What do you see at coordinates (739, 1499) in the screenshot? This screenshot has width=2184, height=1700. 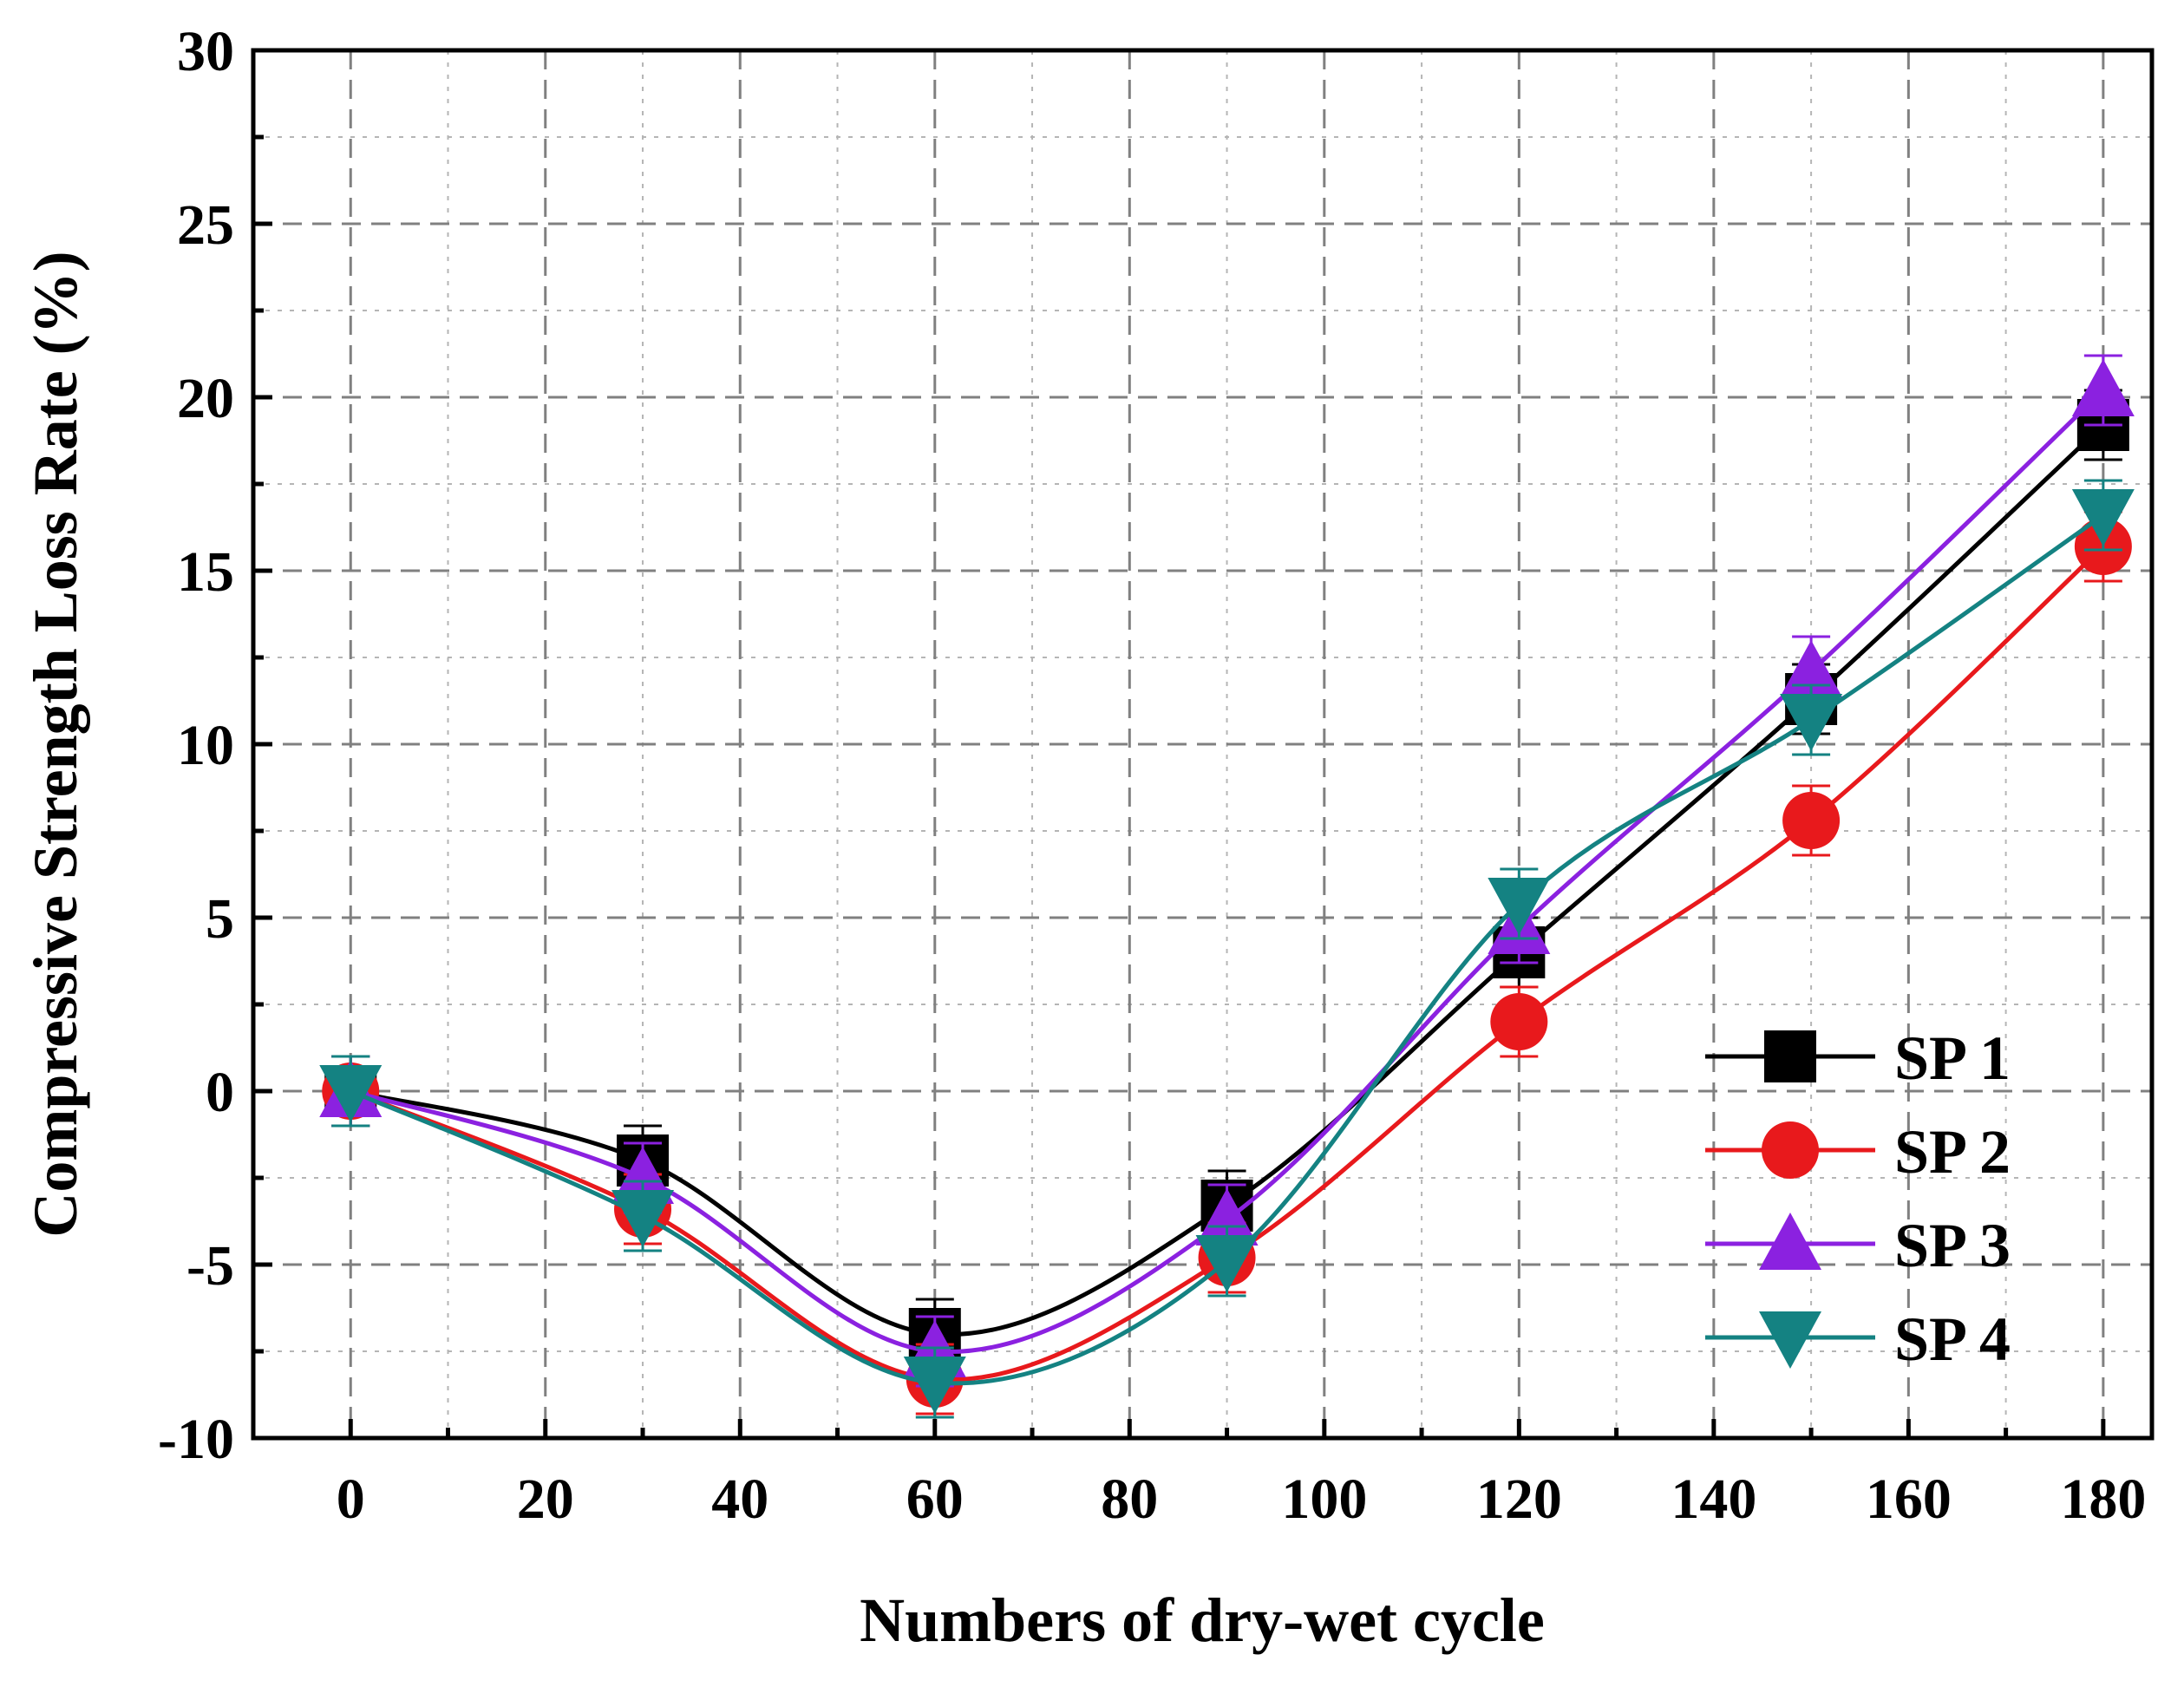 I see `x-tick-label: 40` at bounding box center [739, 1499].